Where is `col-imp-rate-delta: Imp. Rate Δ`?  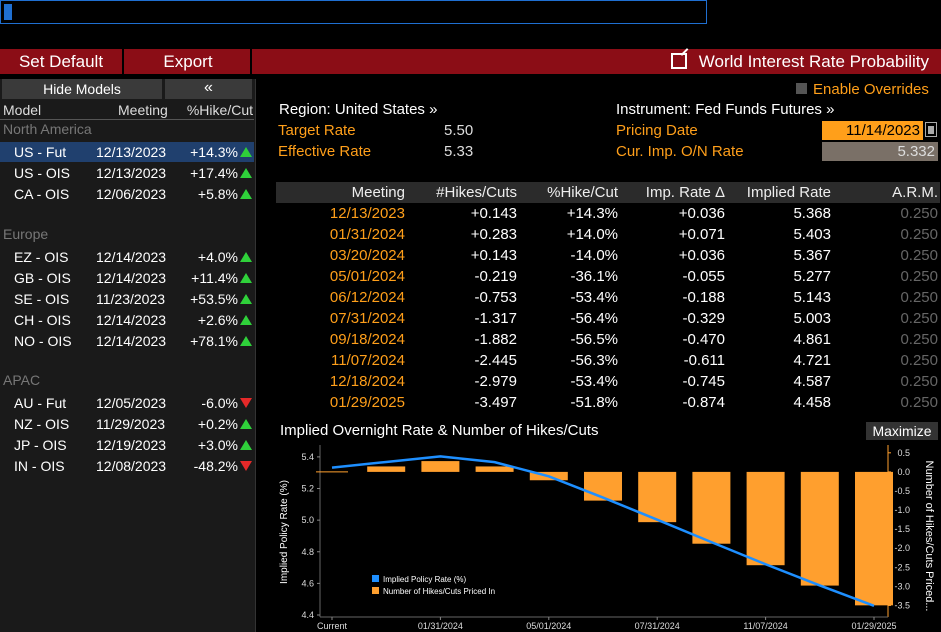
col-imp-rate-delta: Imp. Rate Δ is located at coordinates (685, 192).